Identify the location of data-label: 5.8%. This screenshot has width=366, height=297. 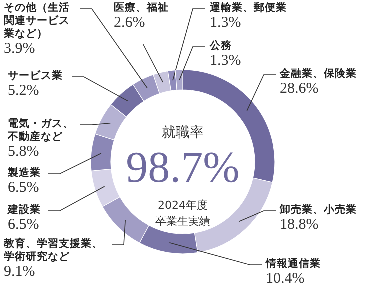
(24, 152).